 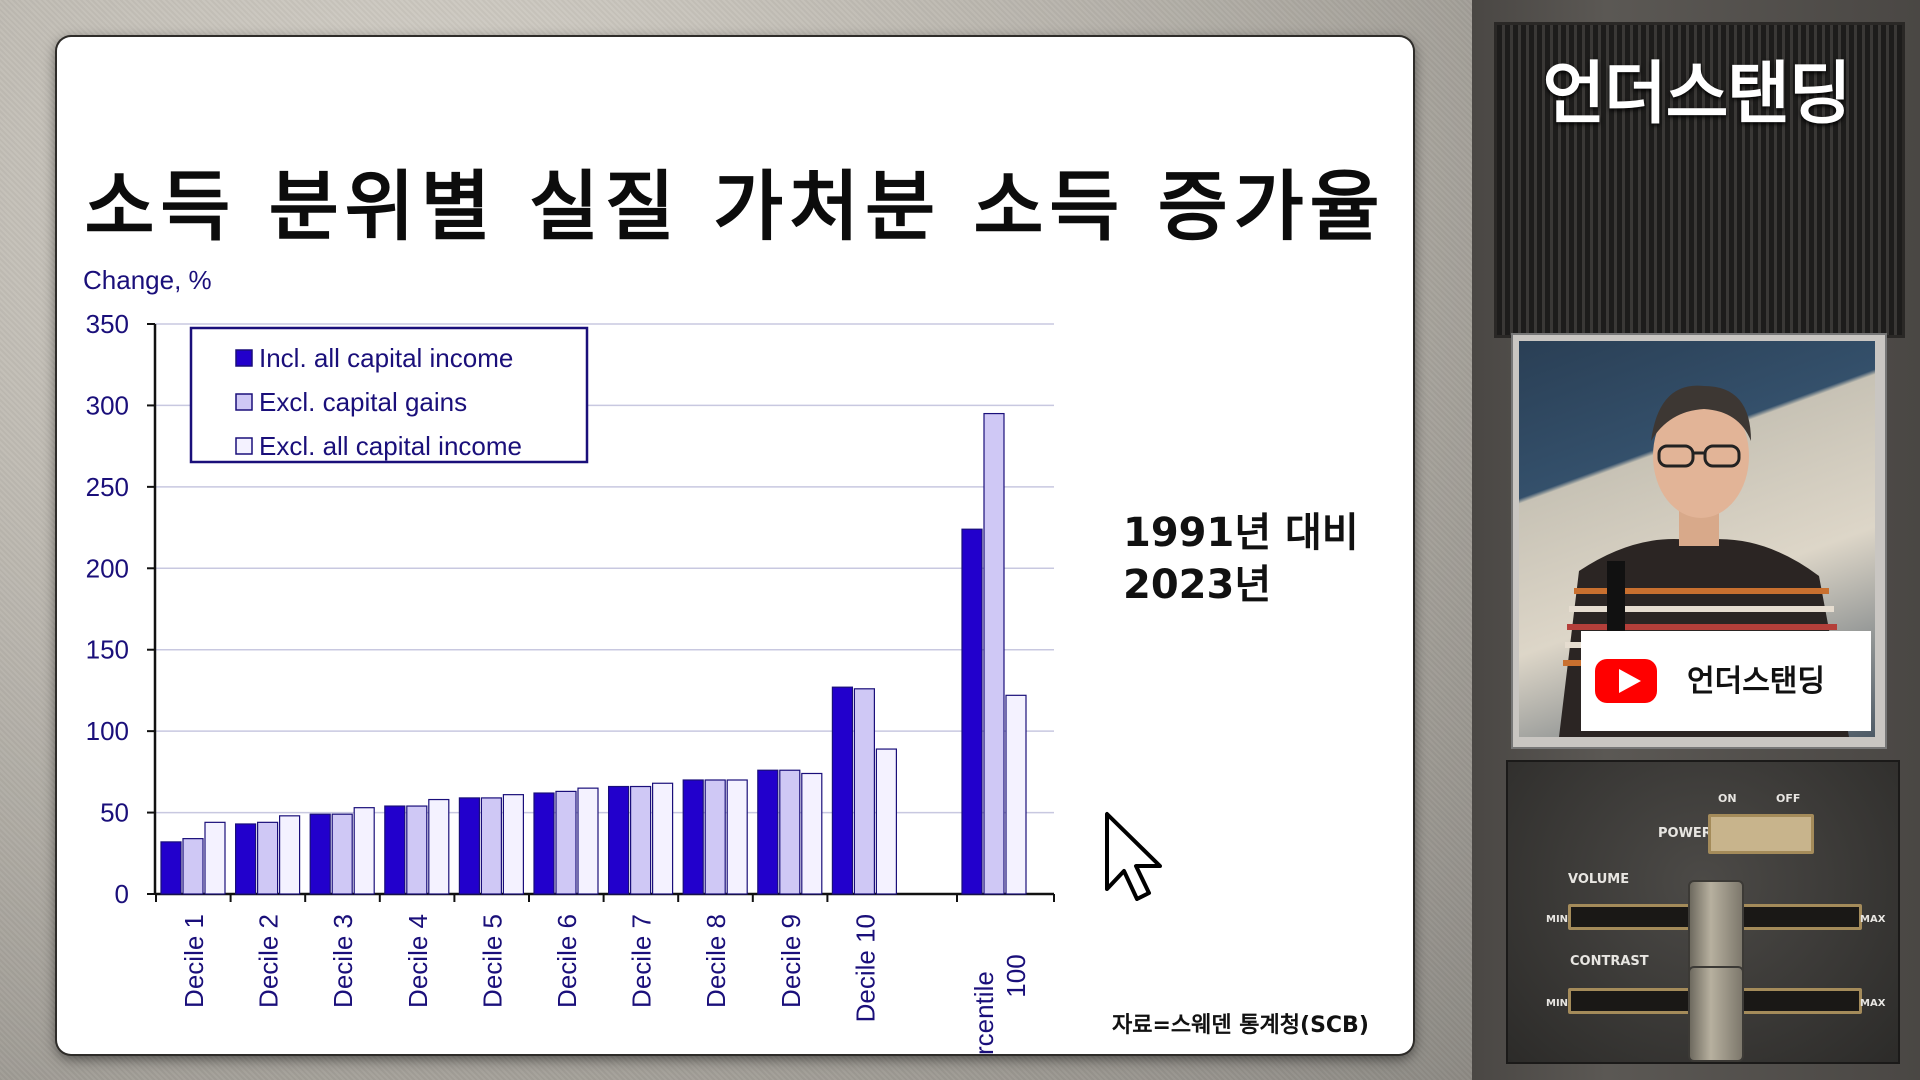 I want to click on period-note-line-1: 1991년 대비, so click(x=1241, y=533).